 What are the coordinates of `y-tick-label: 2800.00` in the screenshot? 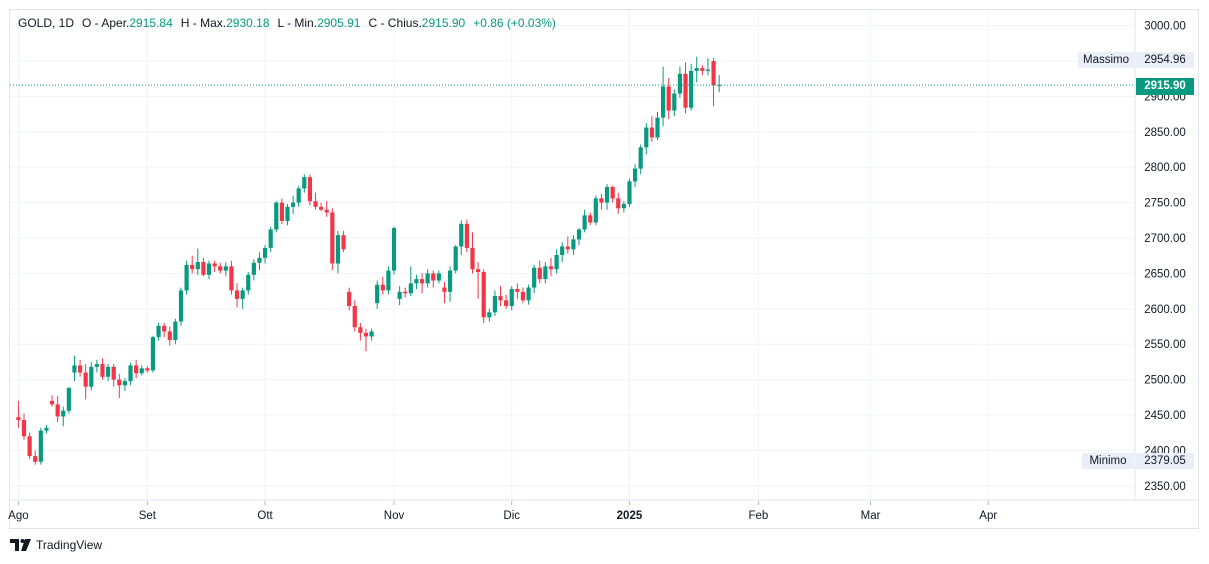 It's located at (1165, 168).